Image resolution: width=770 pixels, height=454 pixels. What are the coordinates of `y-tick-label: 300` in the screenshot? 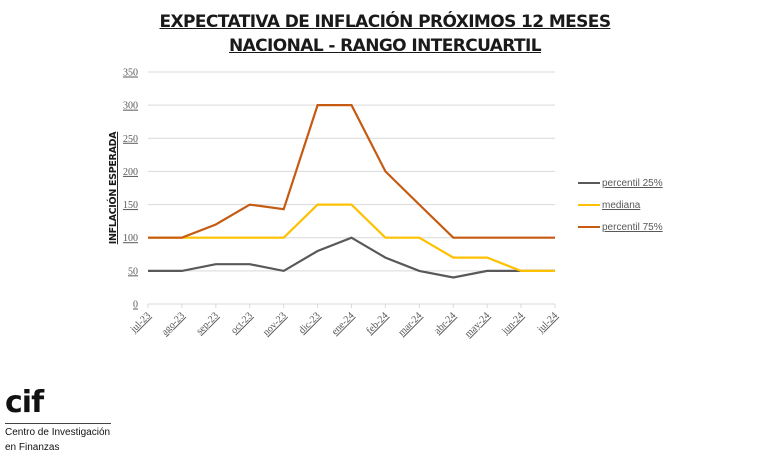 It's located at (130, 106).